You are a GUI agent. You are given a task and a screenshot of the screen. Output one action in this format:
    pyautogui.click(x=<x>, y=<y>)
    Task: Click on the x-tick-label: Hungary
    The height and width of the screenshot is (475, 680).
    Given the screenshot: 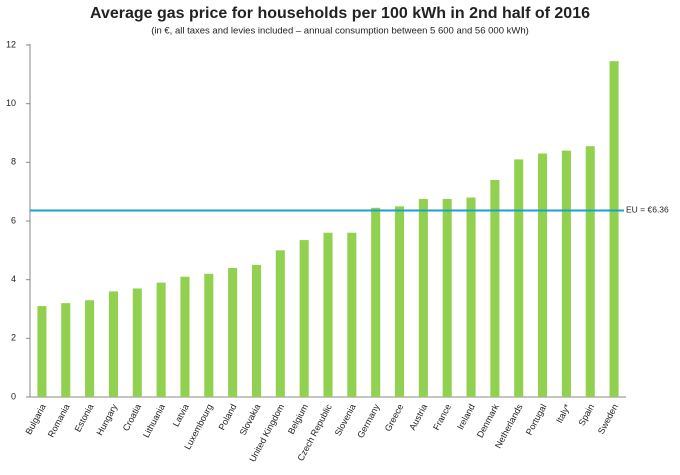 What is the action you would take?
    pyautogui.click(x=106, y=419)
    